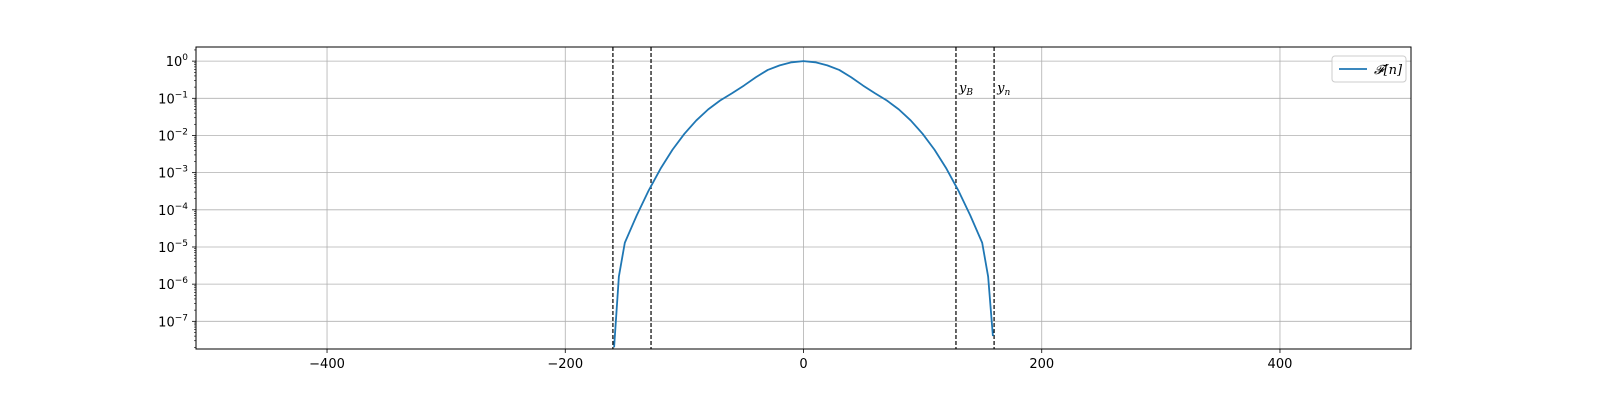 The image size is (1600, 400). I want to click on y-tick-label: 10⁻⁷, so click(173, 321).